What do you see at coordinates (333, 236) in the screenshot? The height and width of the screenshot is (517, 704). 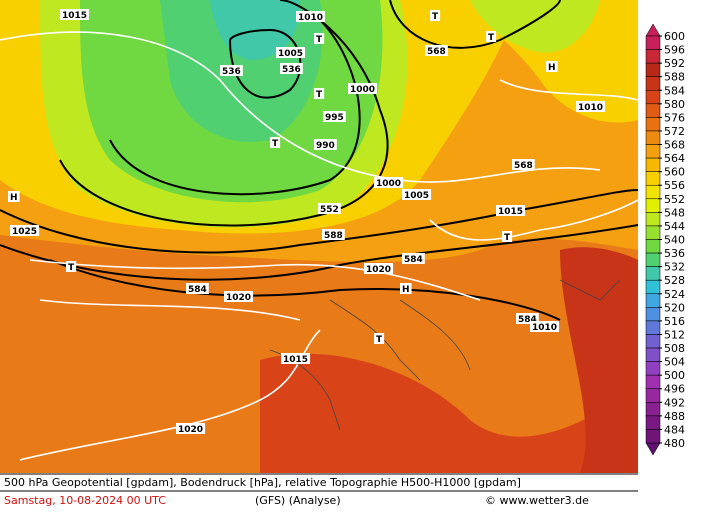 I see `map-label: 588` at bounding box center [333, 236].